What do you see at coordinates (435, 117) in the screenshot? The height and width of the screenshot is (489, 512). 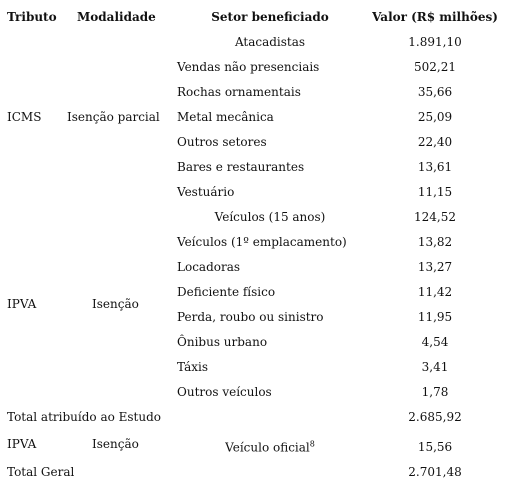 I see `valor: 25,09` at bounding box center [435, 117].